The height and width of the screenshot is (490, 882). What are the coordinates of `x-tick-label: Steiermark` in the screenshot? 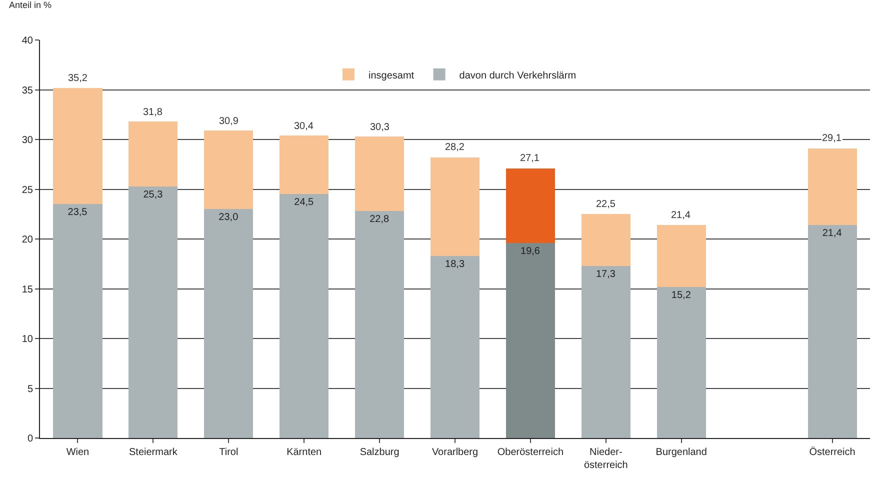 It's located at (153, 452).